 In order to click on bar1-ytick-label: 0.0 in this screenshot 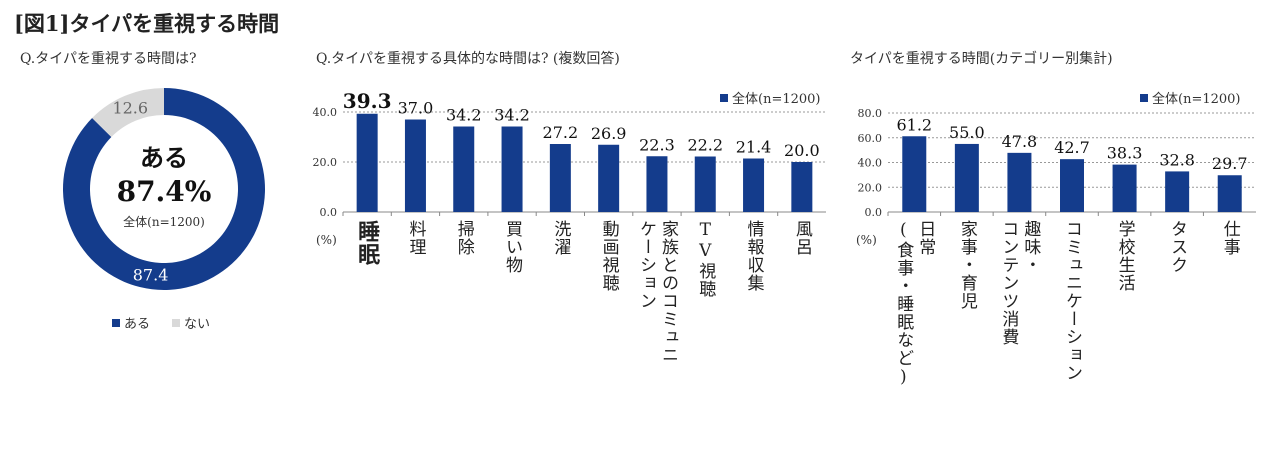, I will do `click(329, 212)`.